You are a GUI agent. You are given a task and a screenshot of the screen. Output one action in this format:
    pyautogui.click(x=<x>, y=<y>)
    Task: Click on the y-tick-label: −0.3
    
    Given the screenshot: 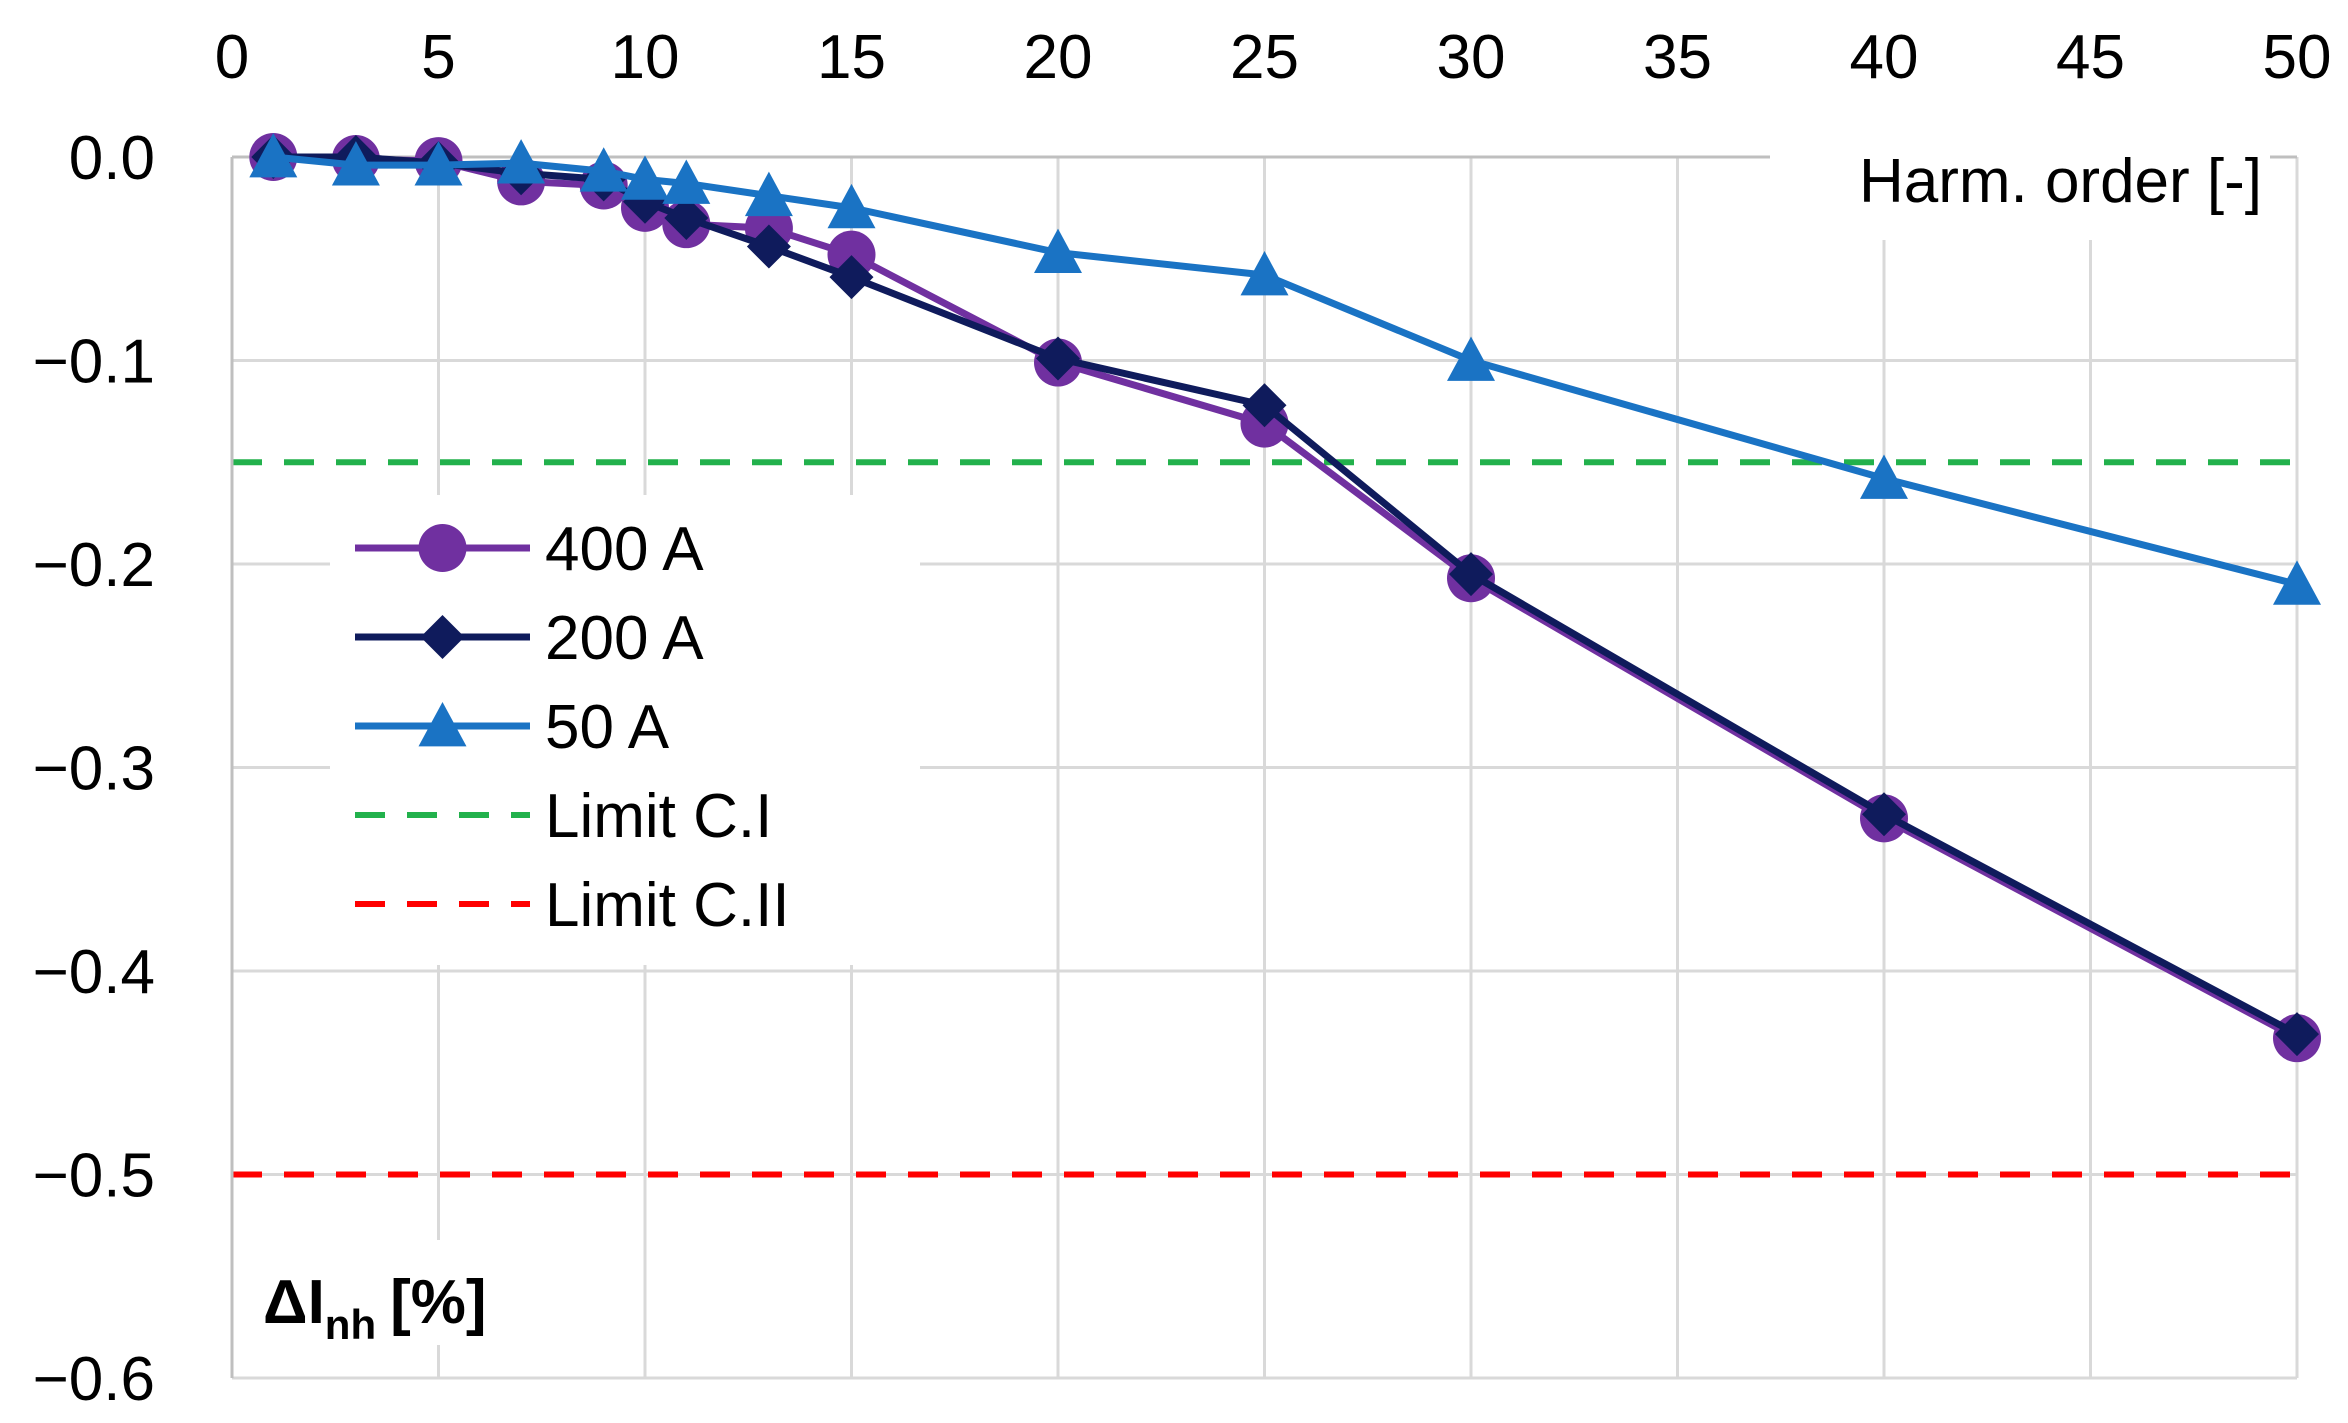 What is the action you would take?
    pyautogui.click(x=94, y=769)
    